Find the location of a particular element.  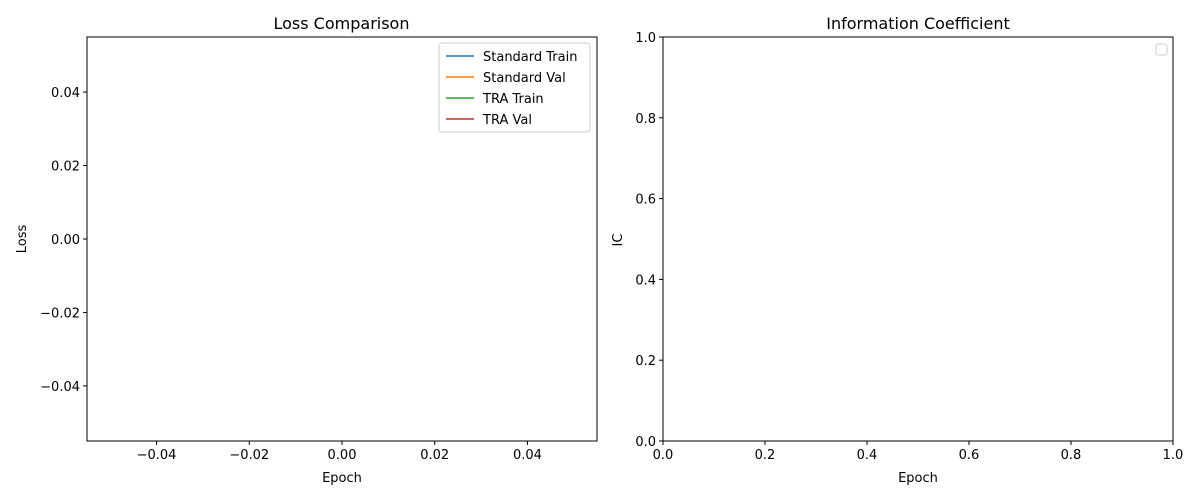

legend-entry-tra-train: TRA Train is located at coordinates (495, 99).